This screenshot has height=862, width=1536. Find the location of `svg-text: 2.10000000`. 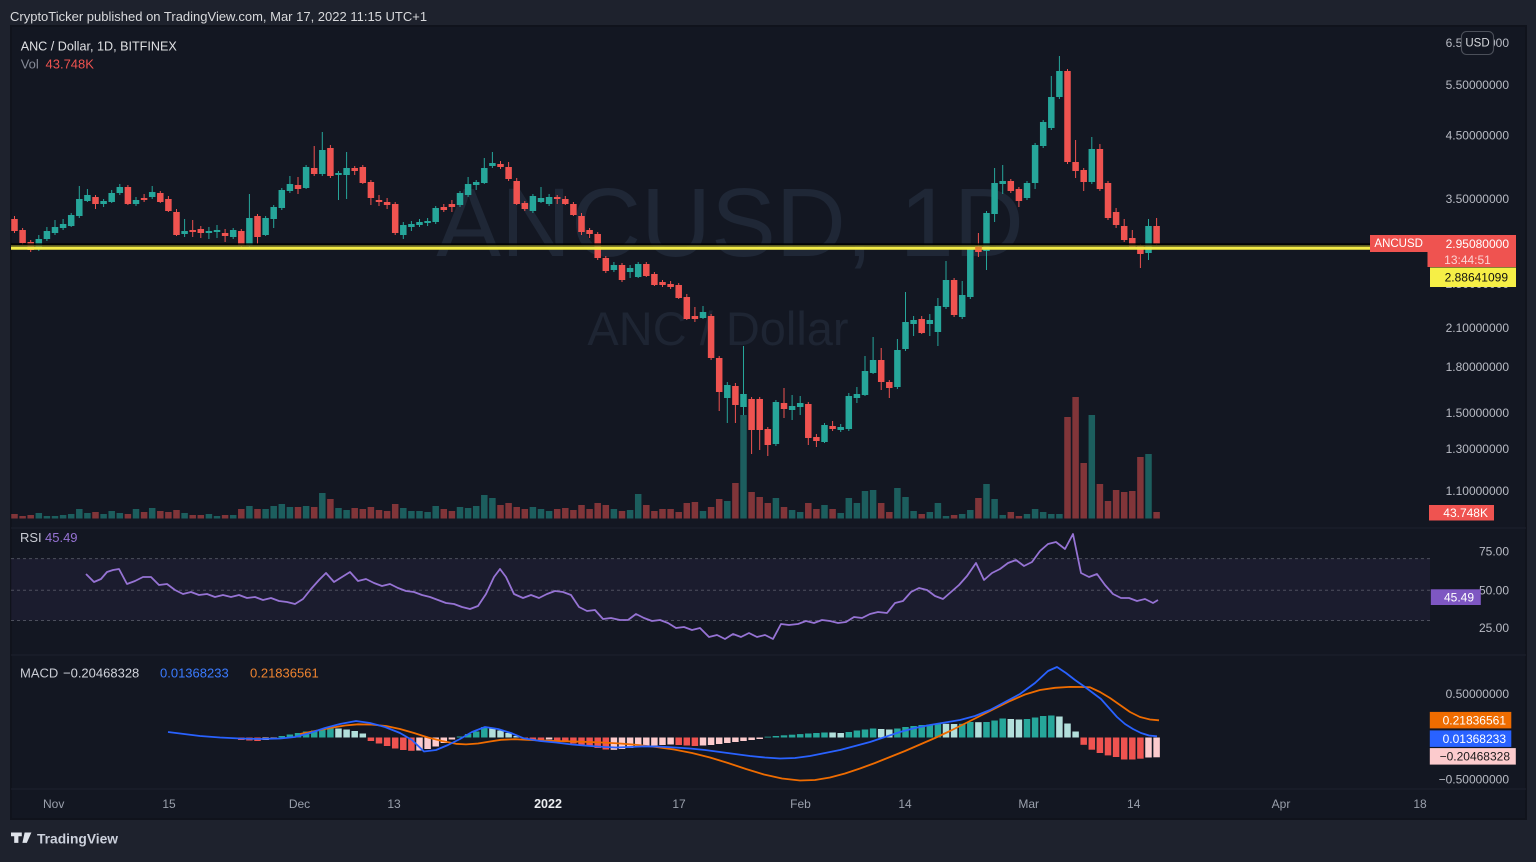

svg-text: 2.10000000 is located at coordinates (1478, 328).